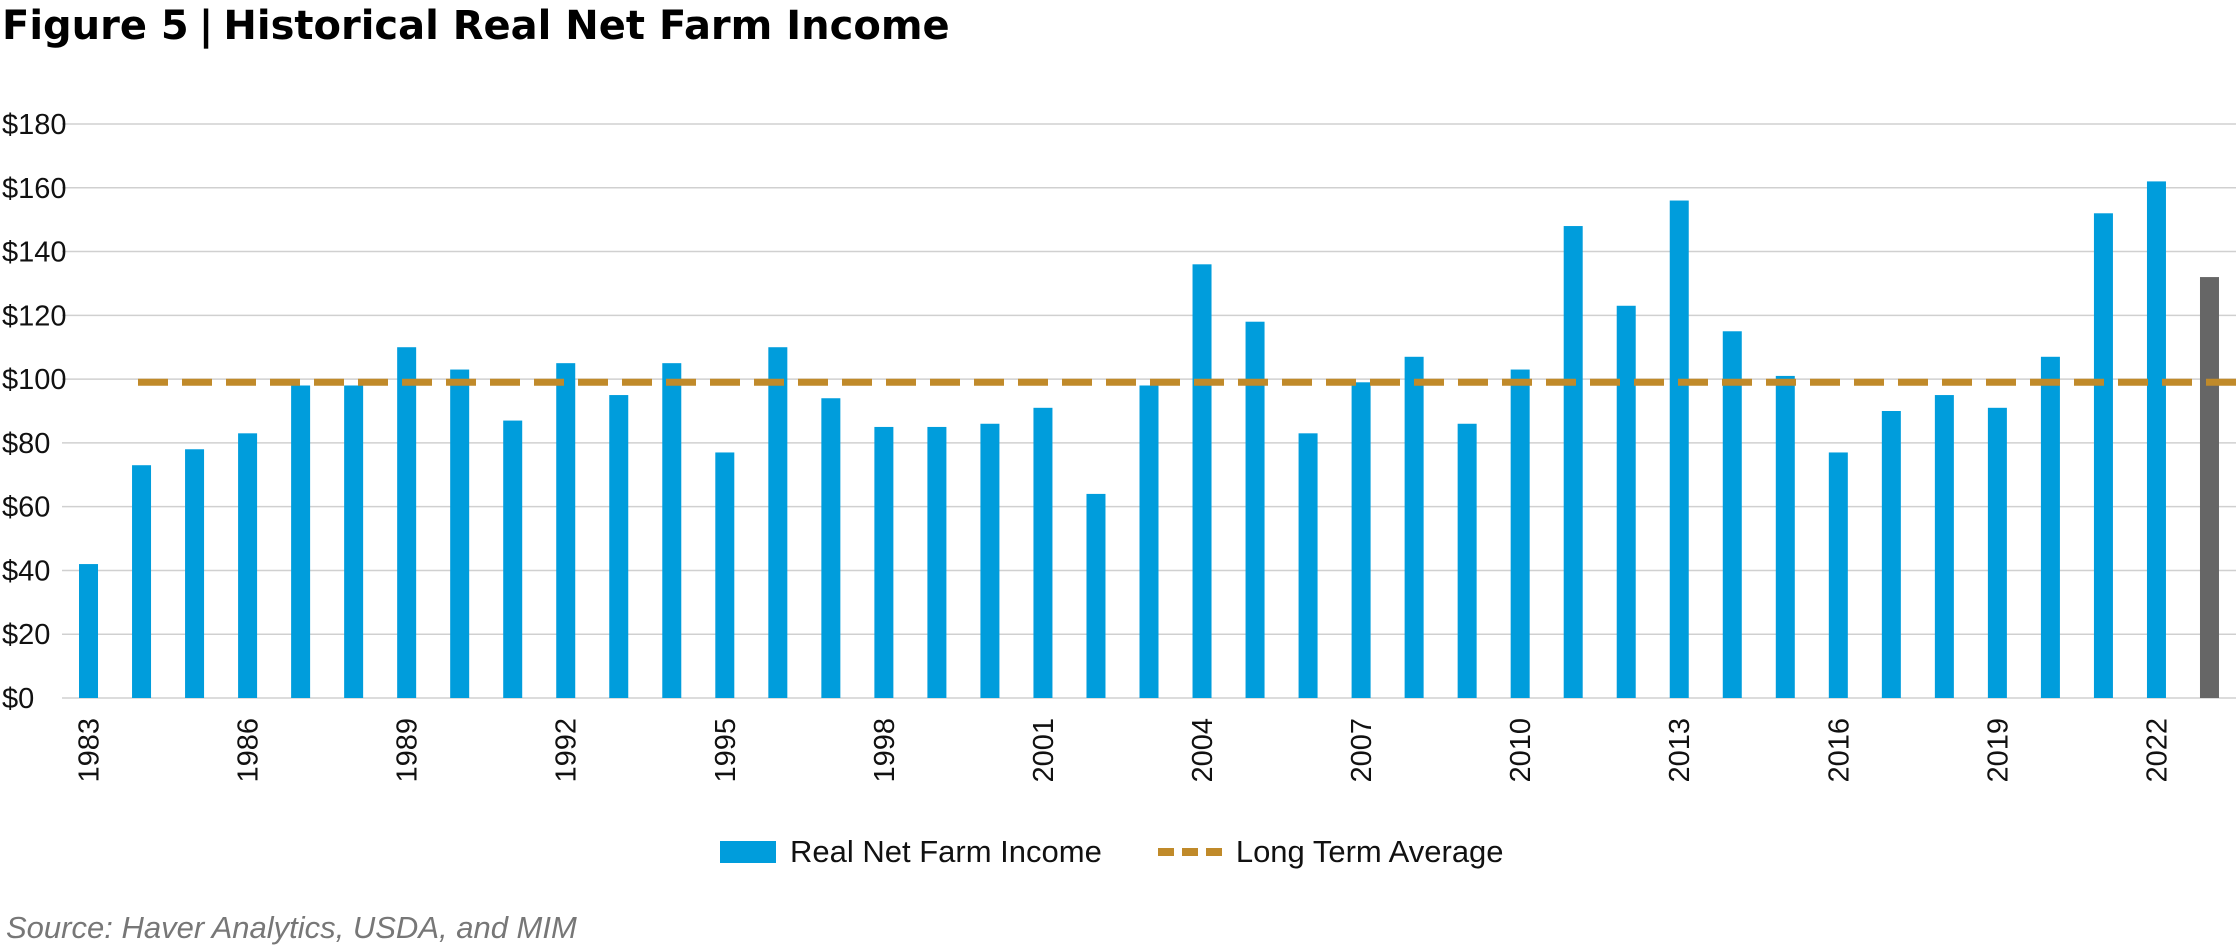 The height and width of the screenshot is (950, 2236). I want to click on bar-2021, so click(2103, 456).